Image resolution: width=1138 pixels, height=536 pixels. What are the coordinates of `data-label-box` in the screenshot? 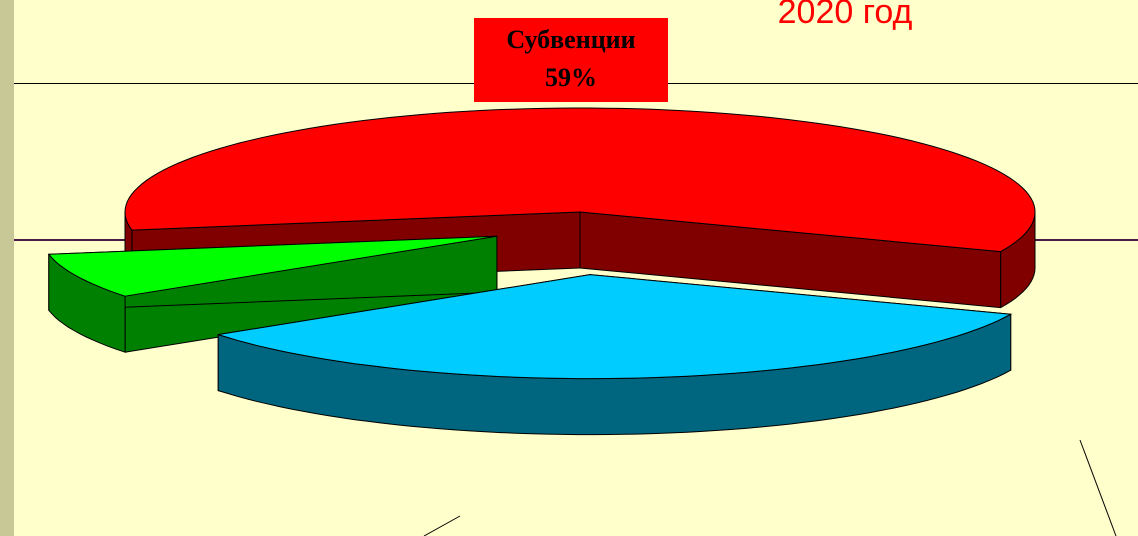 It's located at (571, 60).